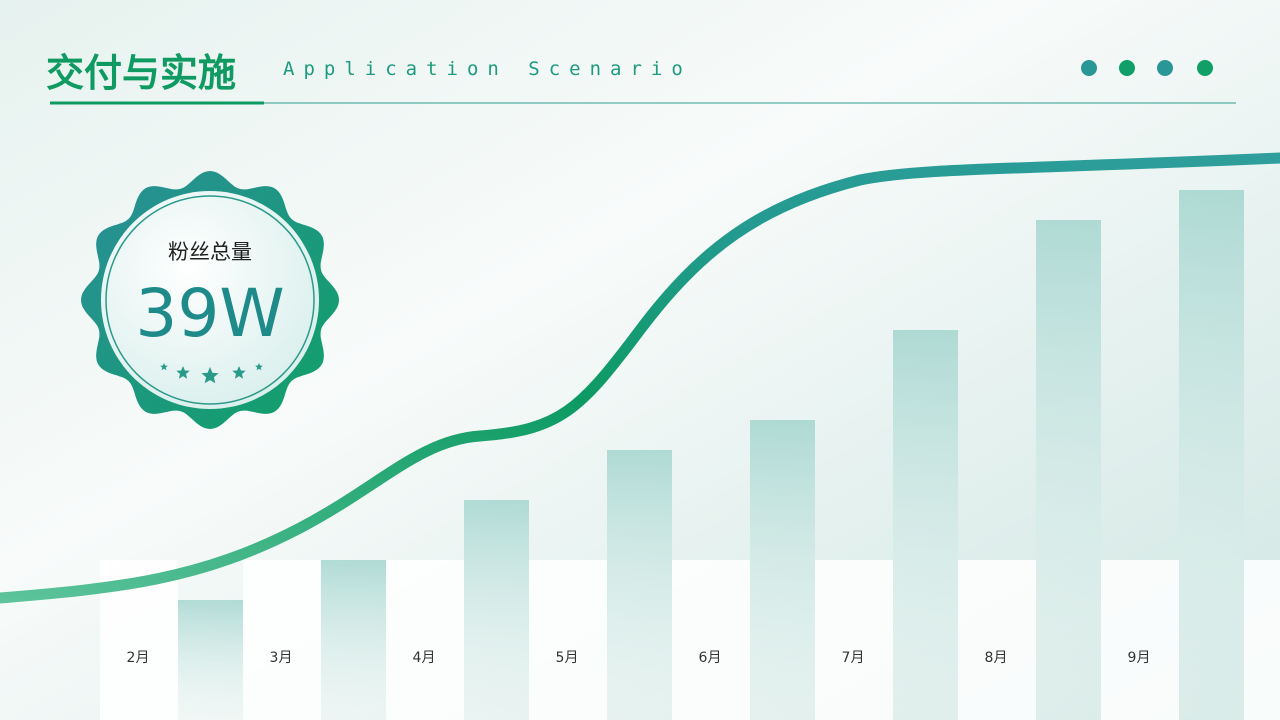 The image size is (1280, 720). What do you see at coordinates (639, 658) in the screenshot?
I see `month-labels: 2月 3月 4月 5月 6月 7月 8月 9月` at bounding box center [639, 658].